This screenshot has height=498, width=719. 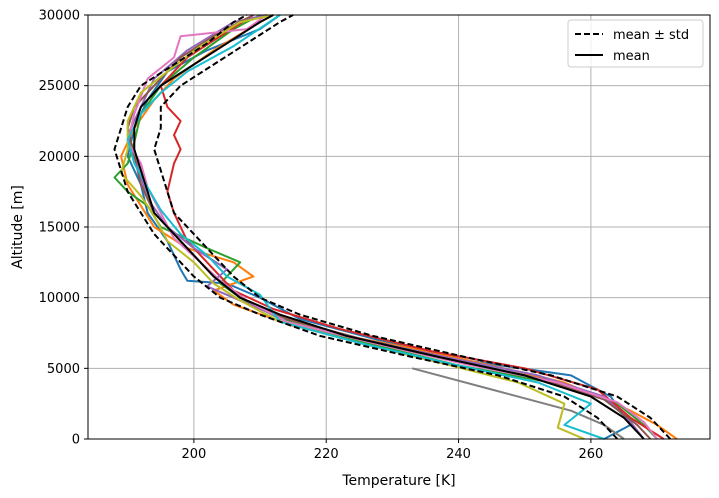 What do you see at coordinates (326, 454) in the screenshot?
I see `x-tick-label-1: 220` at bounding box center [326, 454].